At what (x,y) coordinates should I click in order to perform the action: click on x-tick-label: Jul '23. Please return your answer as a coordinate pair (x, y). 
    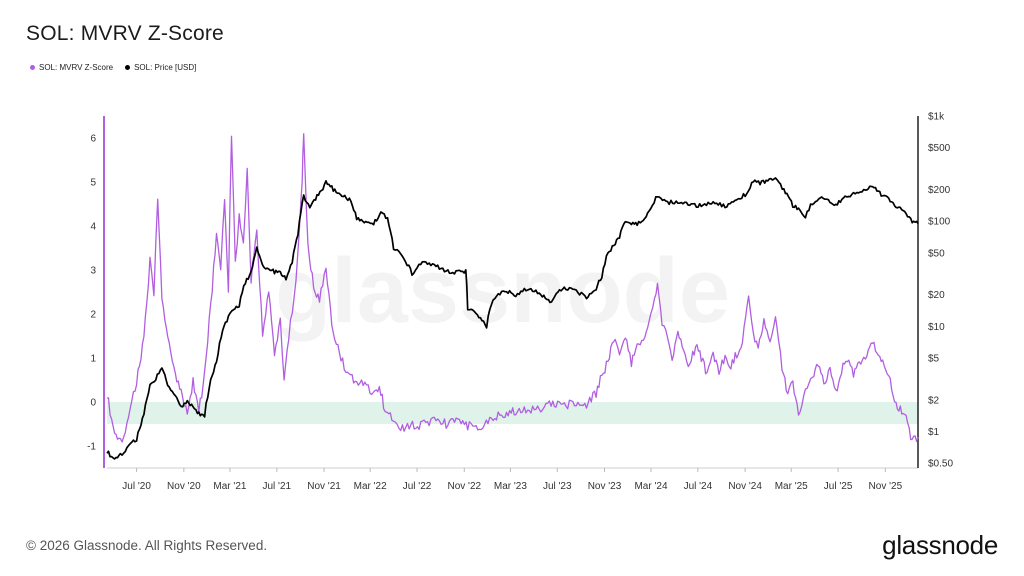
    Looking at the image, I should click on (557, 486).